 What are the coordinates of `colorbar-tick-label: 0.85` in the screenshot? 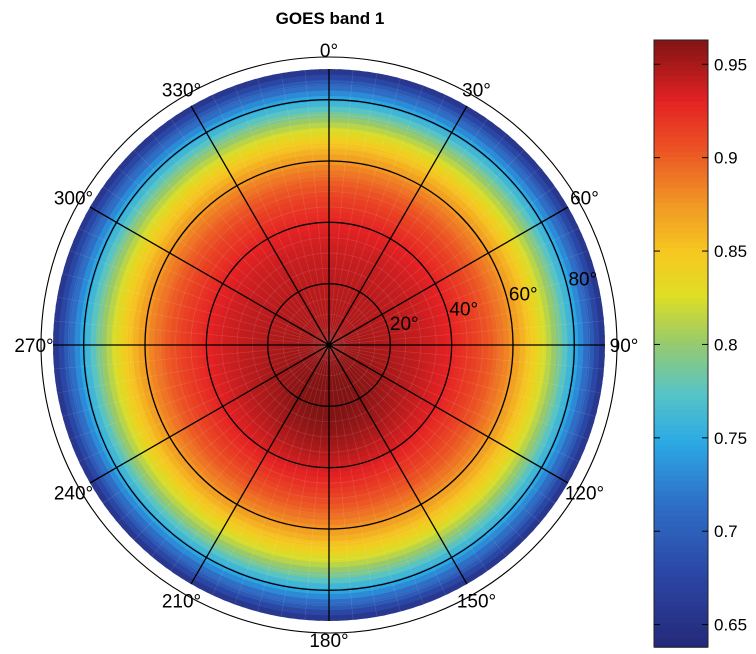 It's located at (730, 251).